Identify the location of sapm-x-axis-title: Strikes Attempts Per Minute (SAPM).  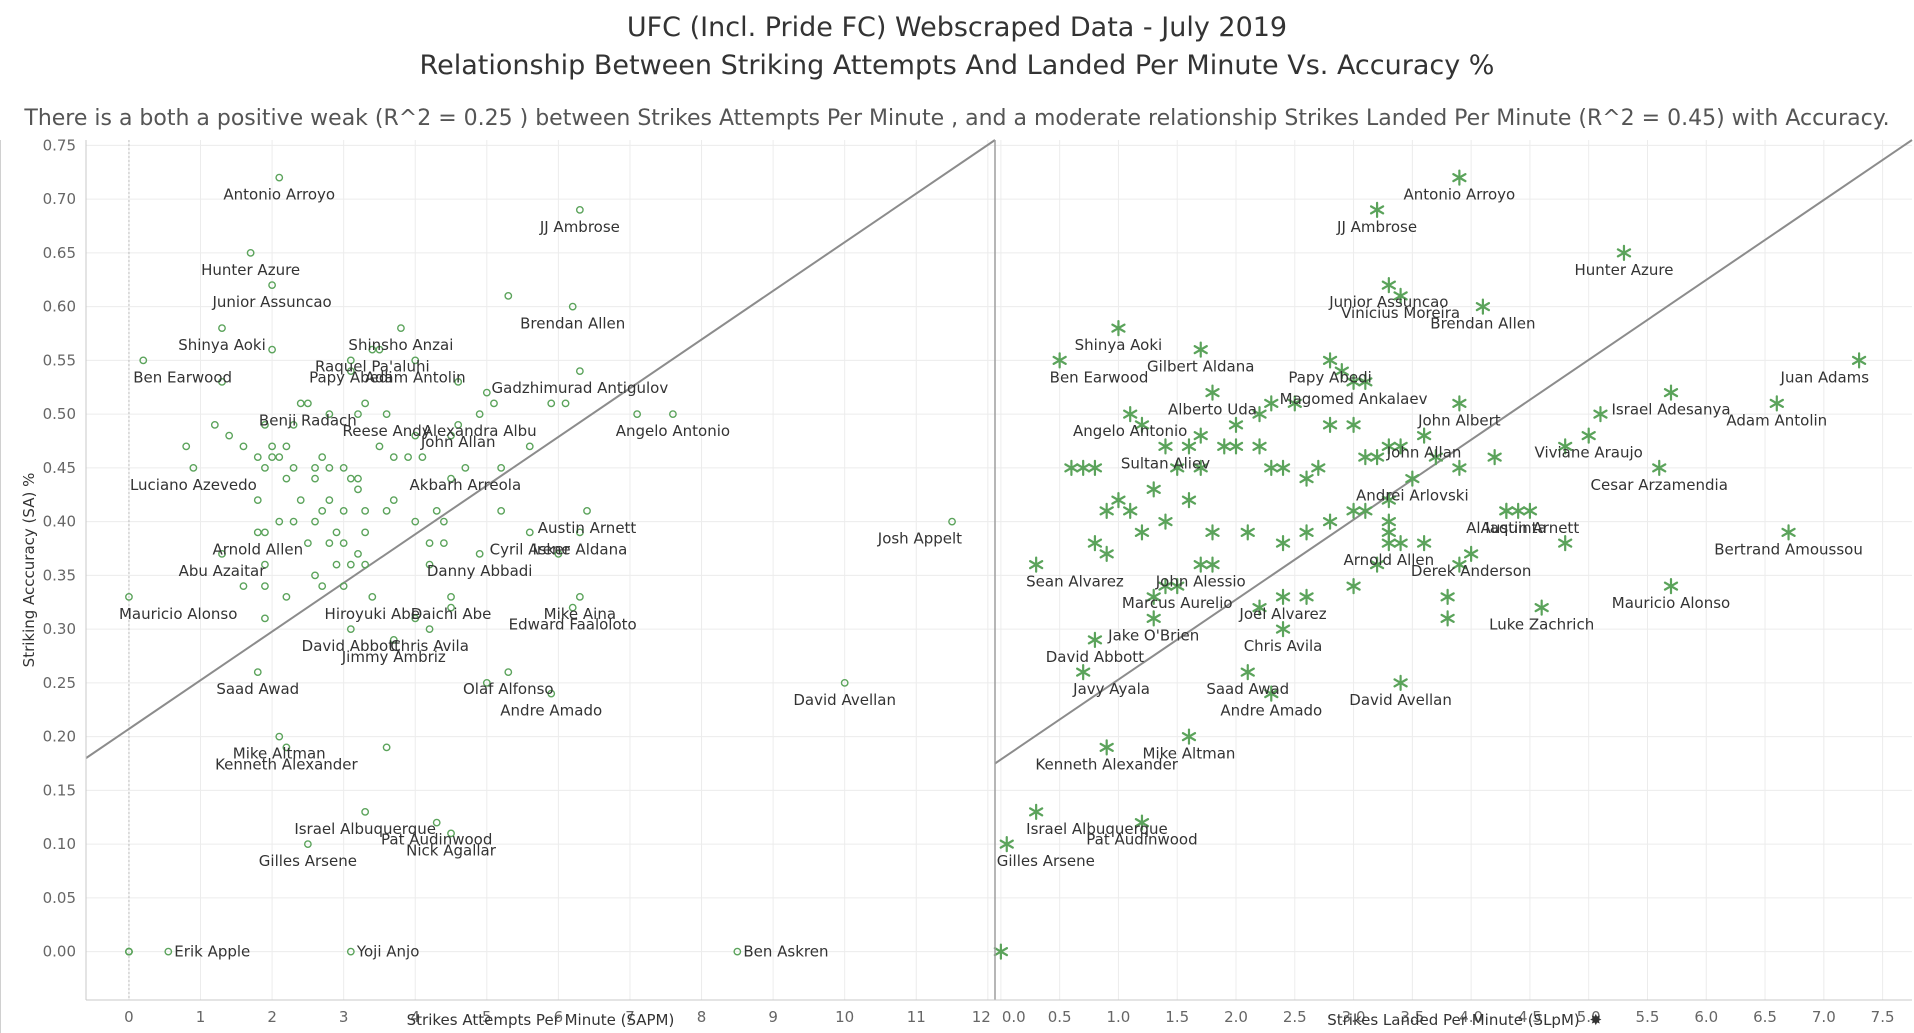
(541, 1020).